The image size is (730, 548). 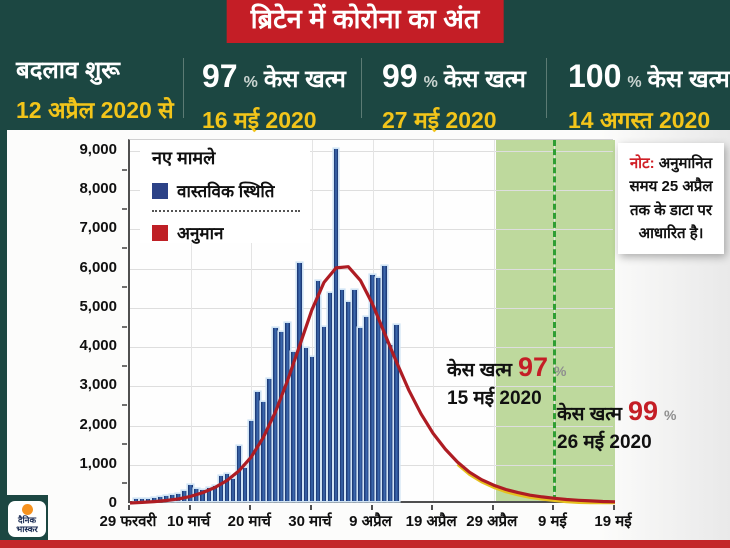 I want to click on annotation-value: 97, so click(x=533, y=367).